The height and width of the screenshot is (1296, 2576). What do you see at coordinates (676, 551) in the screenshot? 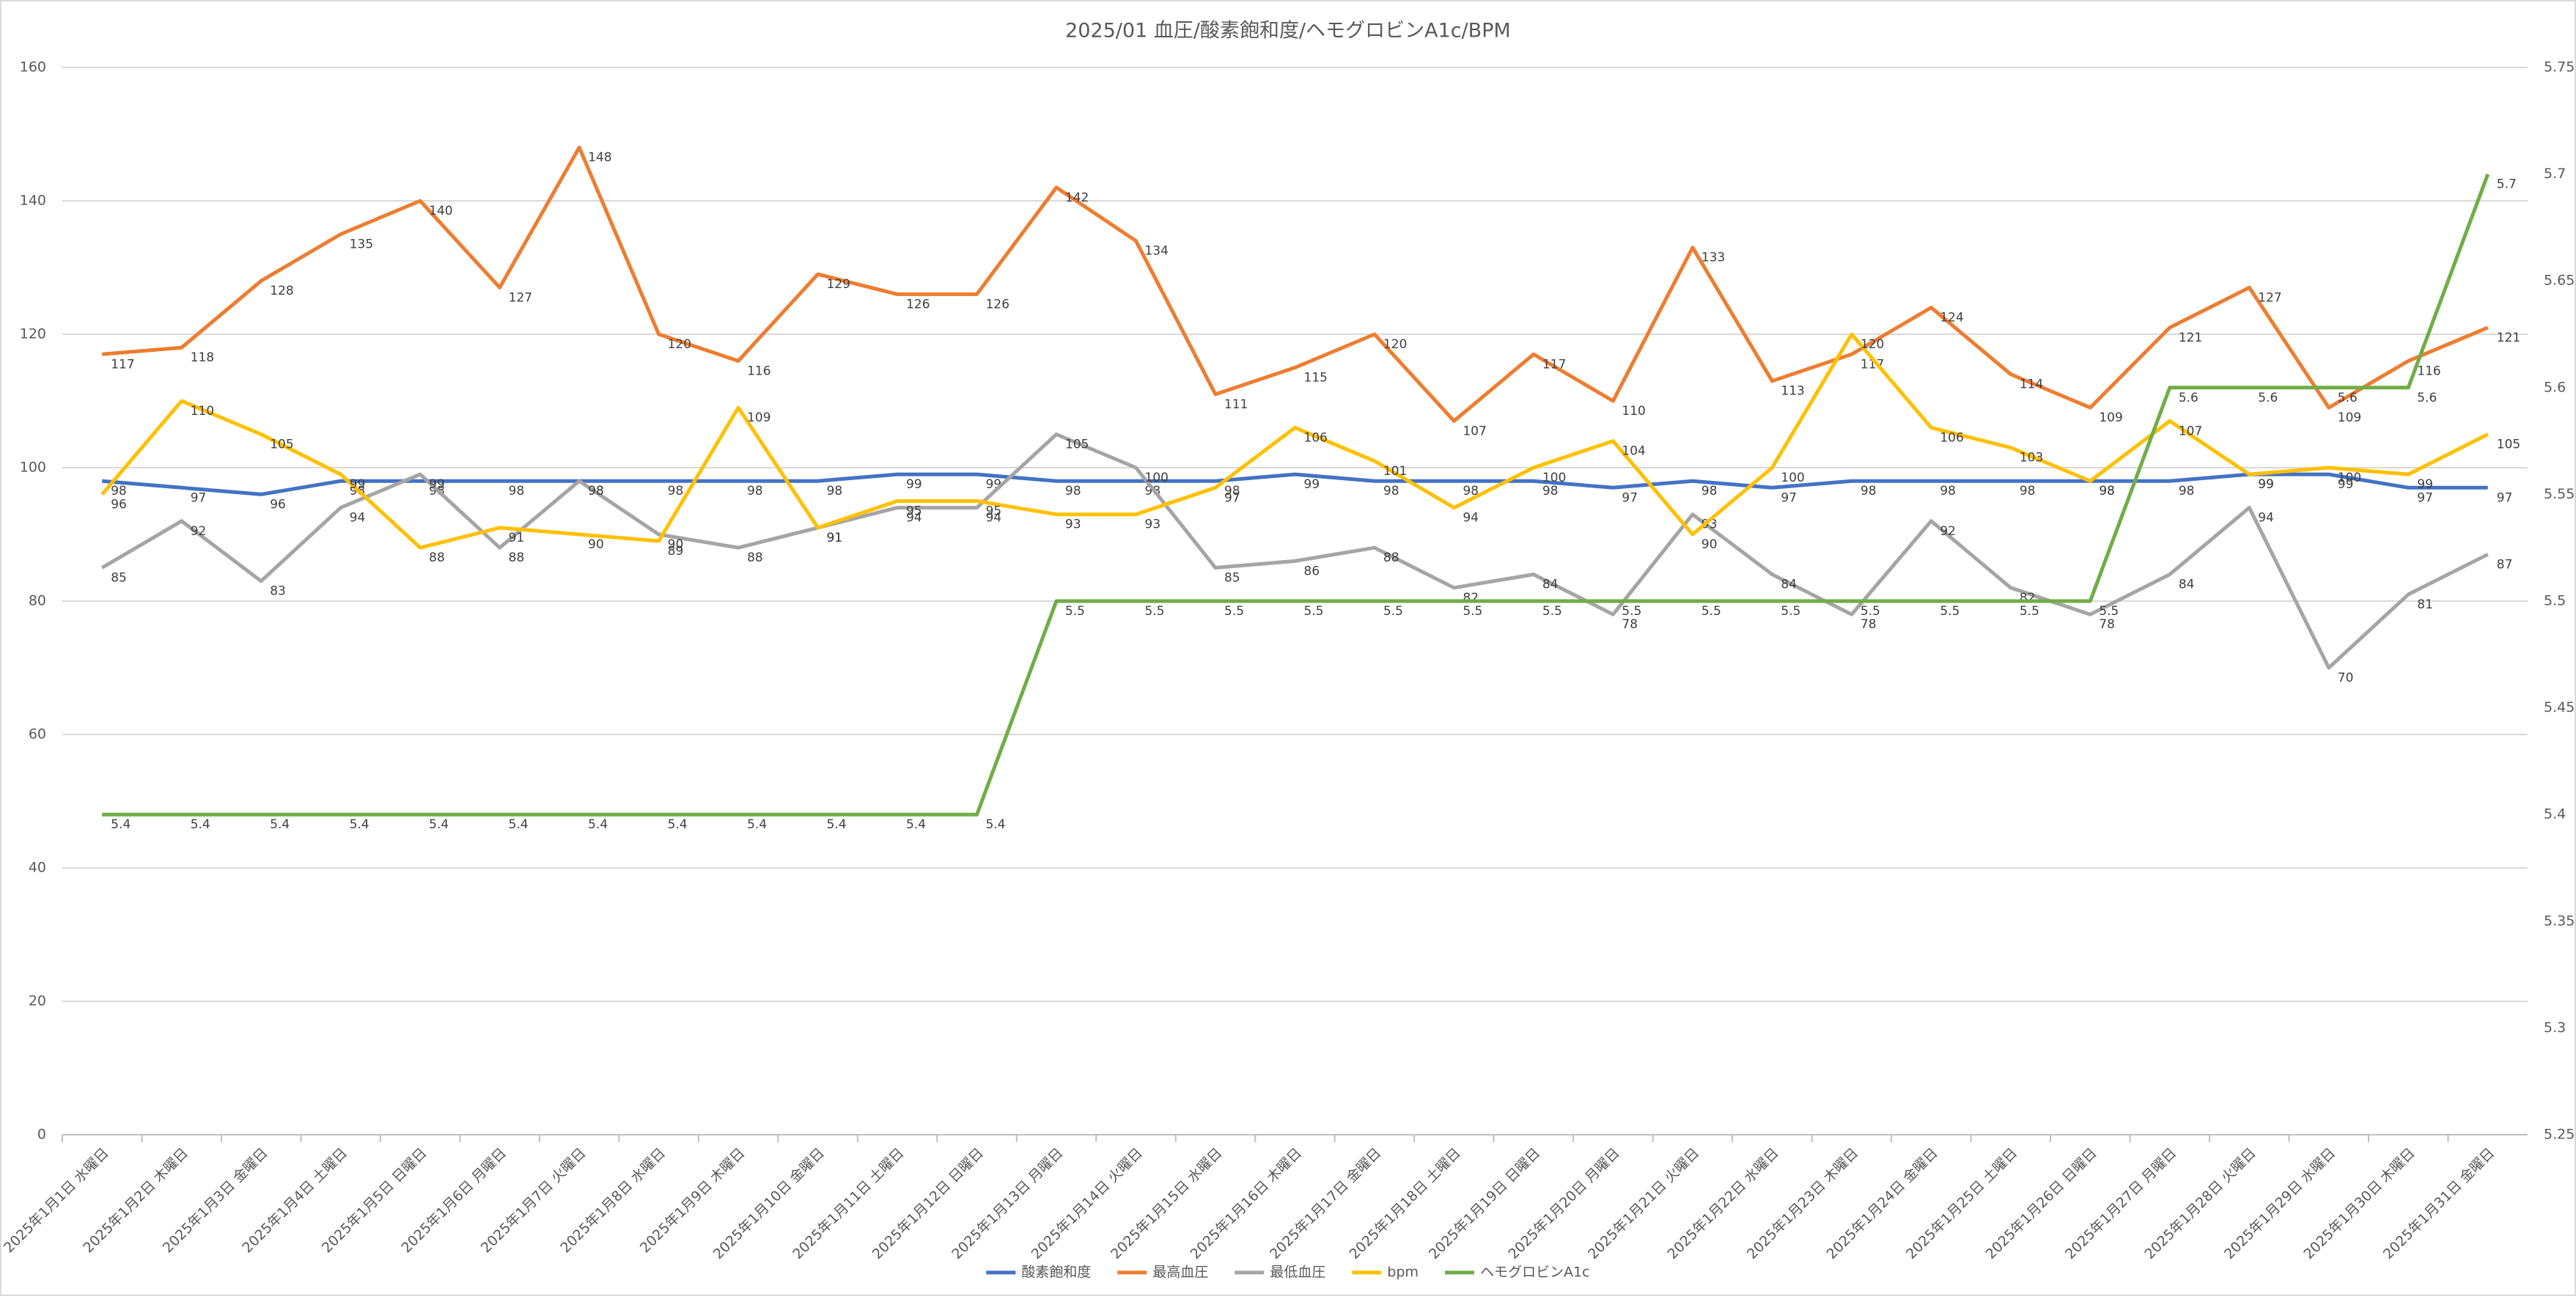
I see `data-label: 89` at bounding box center [676, 551].